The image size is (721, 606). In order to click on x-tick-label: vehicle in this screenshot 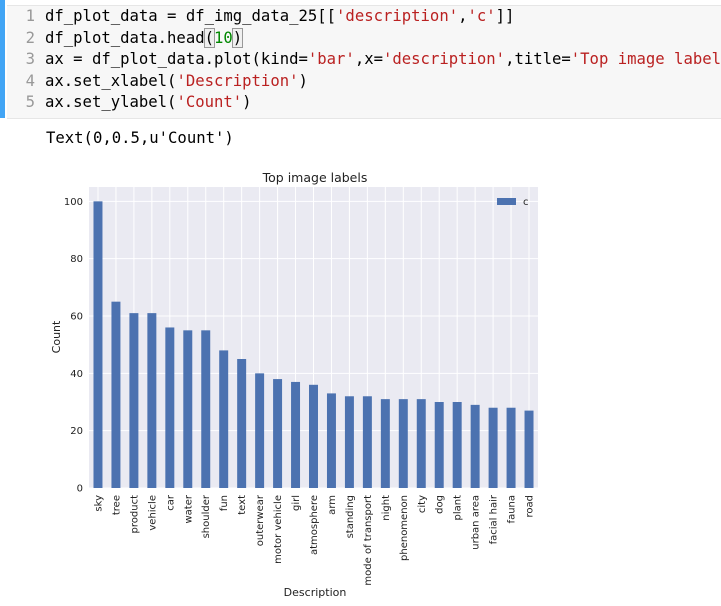, I will do `click(152, 513)`.